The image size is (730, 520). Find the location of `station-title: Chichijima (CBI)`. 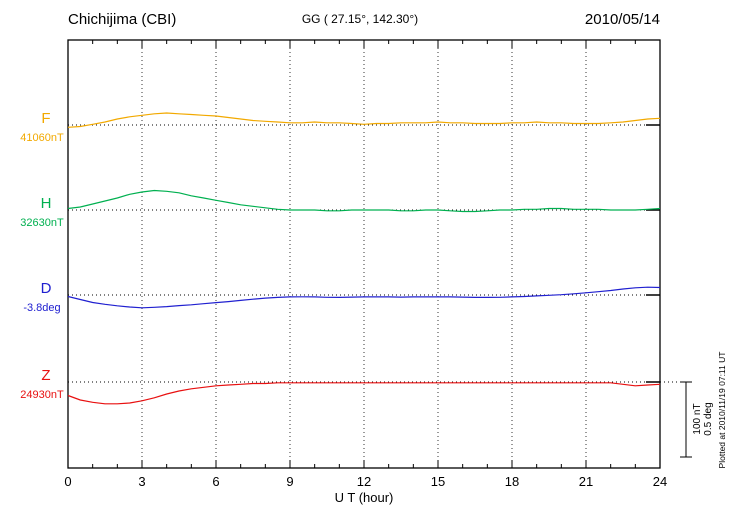

station-title: Chichijima (CBI) is located at coordinates (122, 19).